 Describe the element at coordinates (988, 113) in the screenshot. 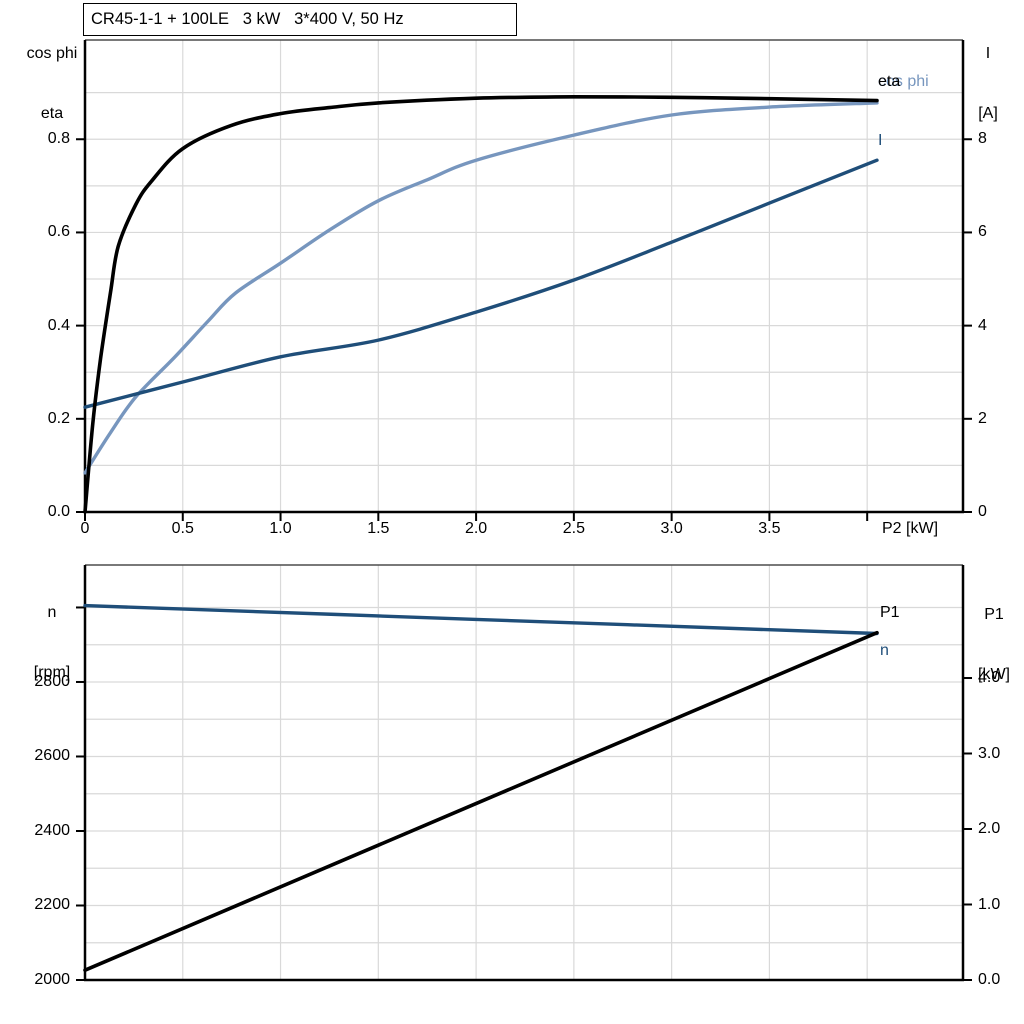

I see `right-axis-title-line2: [A]` at that location.